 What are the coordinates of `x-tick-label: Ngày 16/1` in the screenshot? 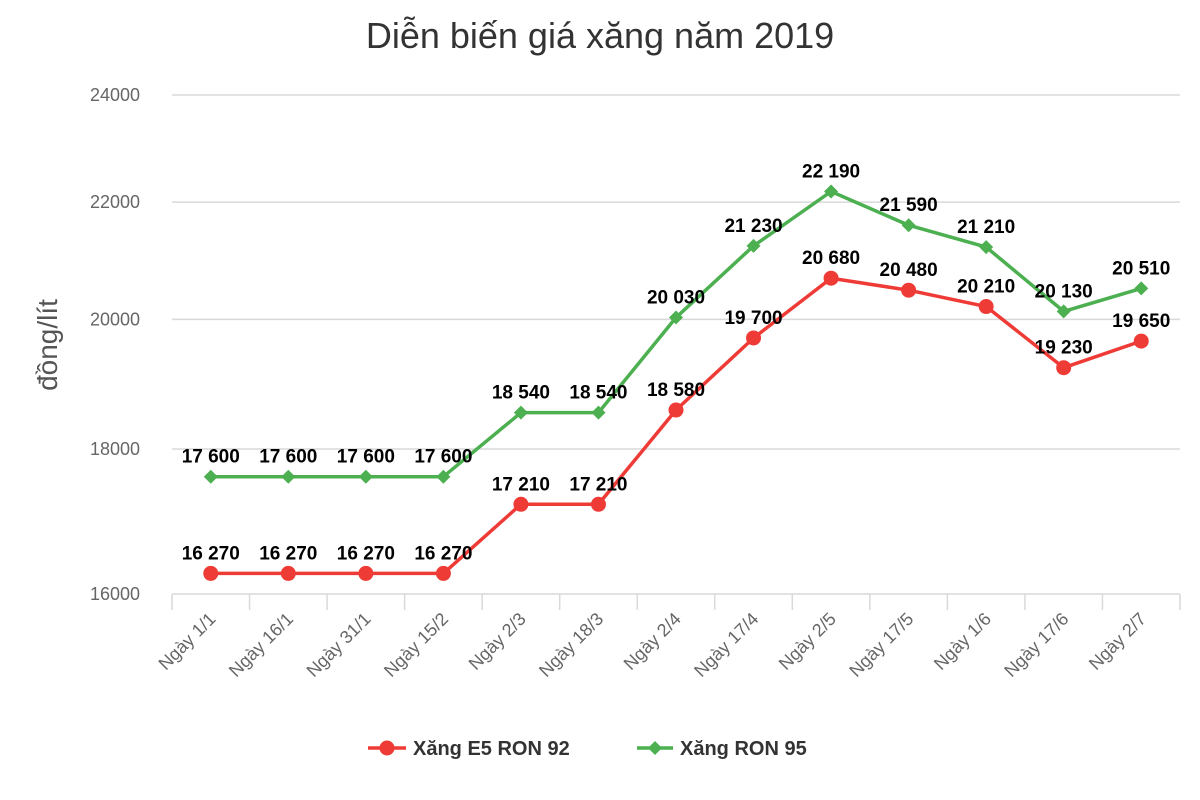 It's located at (261, 645).